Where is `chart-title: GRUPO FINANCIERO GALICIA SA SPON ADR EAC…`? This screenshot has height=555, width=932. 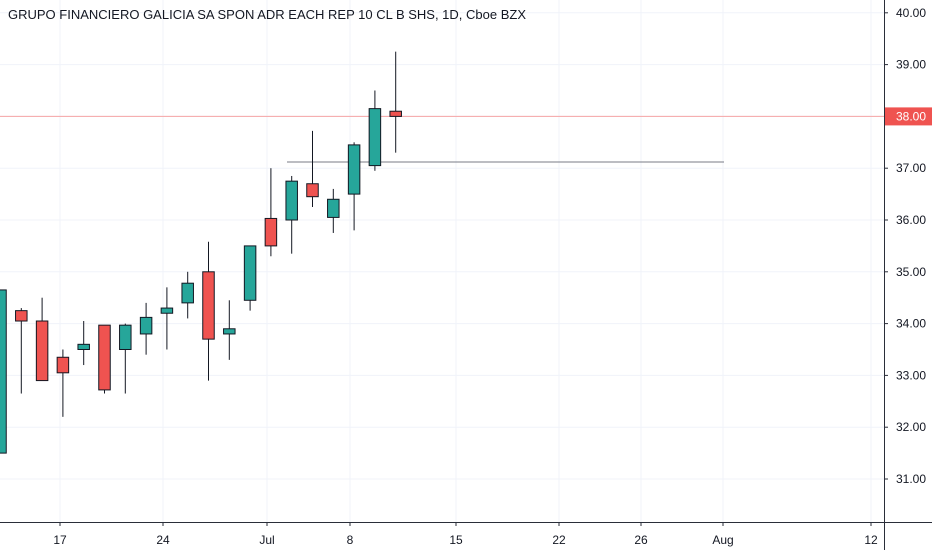 chart-title: GRUPO FINANCIERO GALICIA SA SPON ADR EAC… is located at coordinates (267, 14).